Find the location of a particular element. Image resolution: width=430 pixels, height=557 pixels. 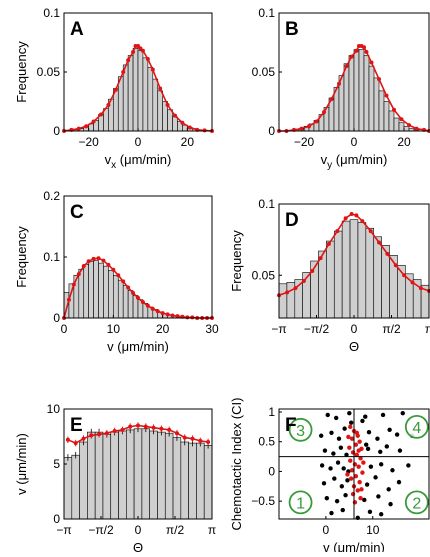

panel-C: 0 10 20 30 0 0.1 0.2 v (μm/min) Frequency C is located at coordinates (116, 271).